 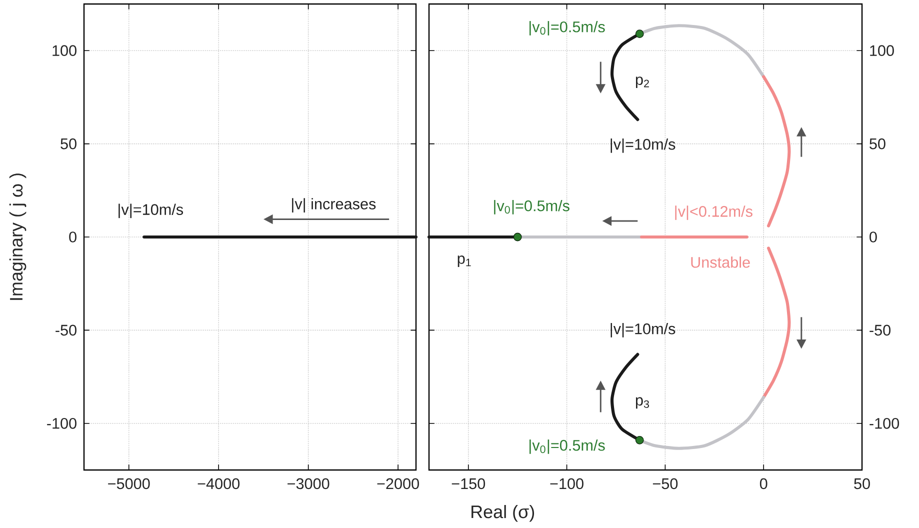 What do you see at coordinates (764, 484) in the screenshot?
I see `x-tick-label: 0` at bounding box center [764, 484].